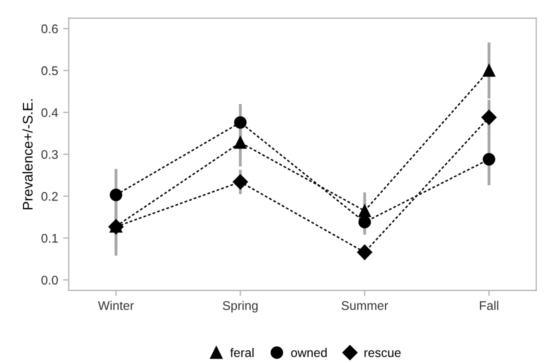 This screenshot has height=363, width=550. Describe the element at coordinates (309, 353) in the screenshot. I see `legend-label: owned` at that location.